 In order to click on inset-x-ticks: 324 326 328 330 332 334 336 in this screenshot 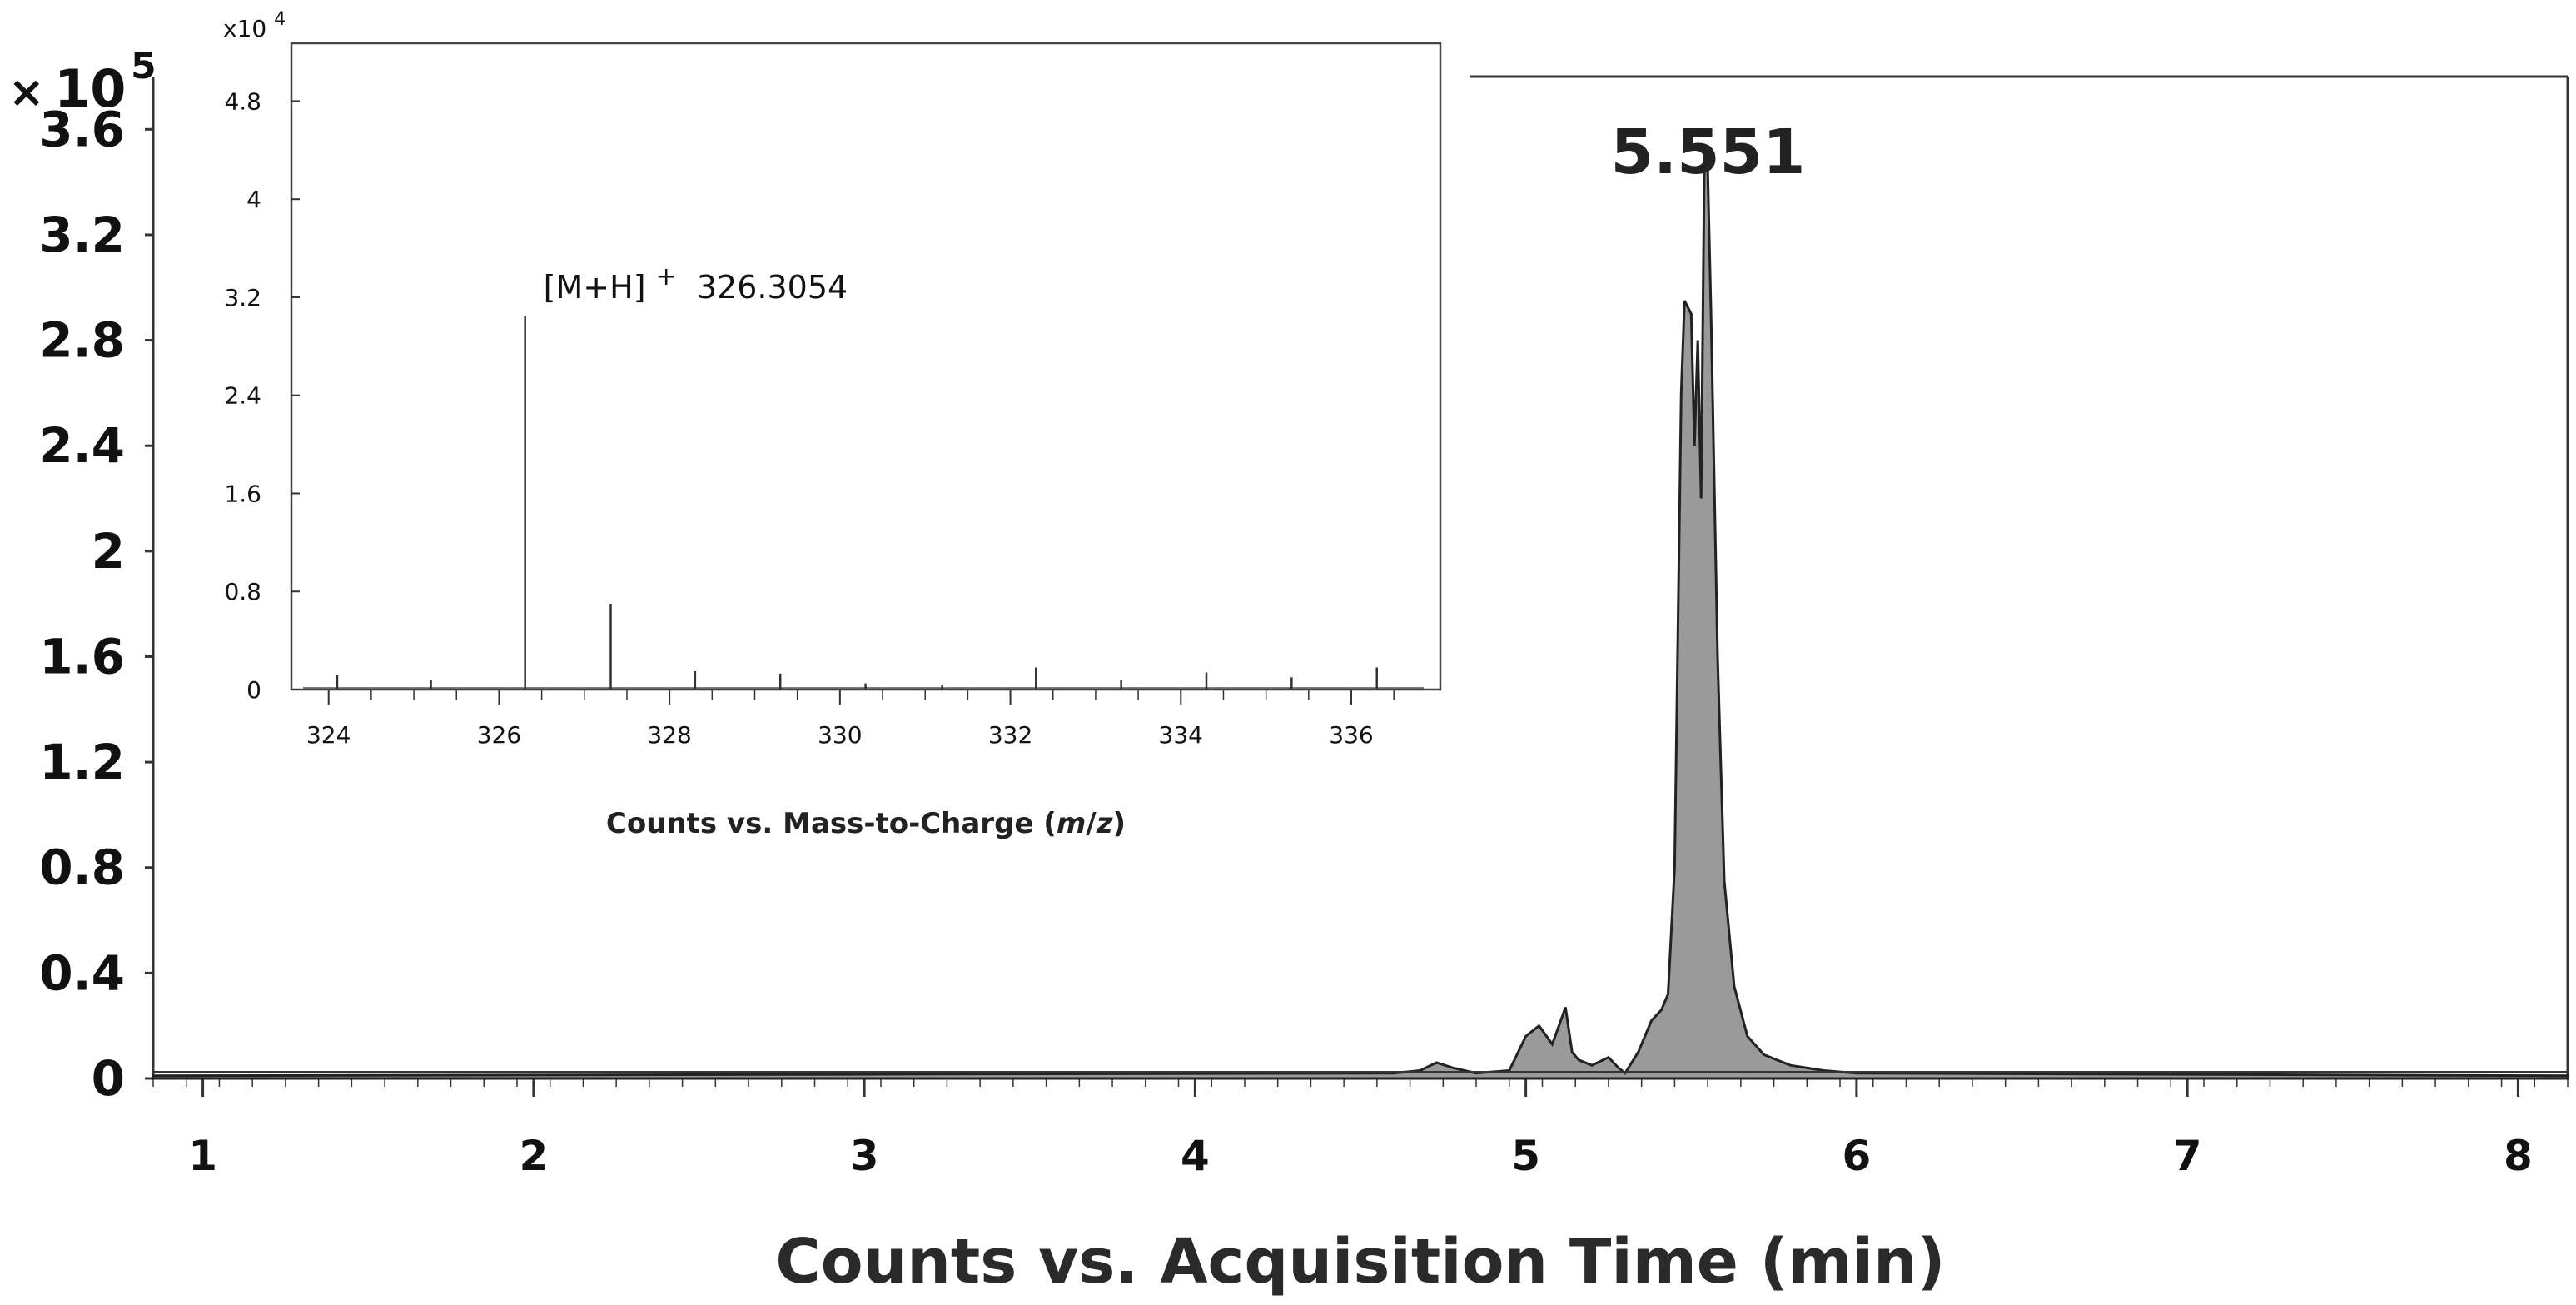, I will do `click(850, 719)`.